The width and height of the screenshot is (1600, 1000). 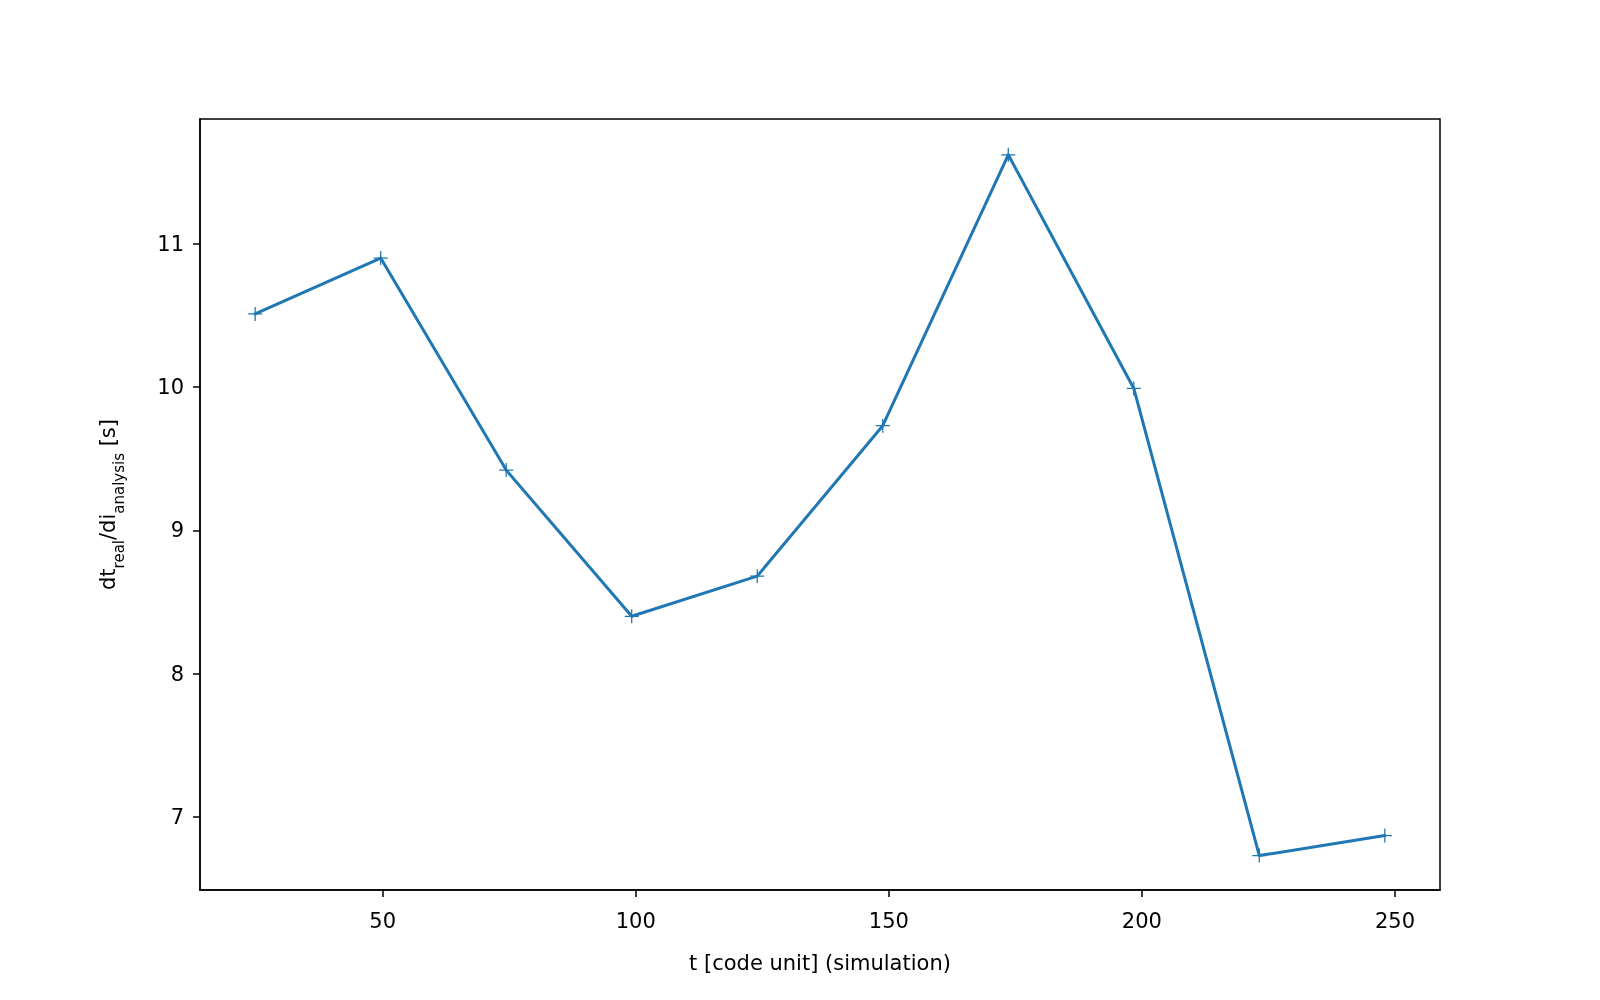 What do you see at coordinates (170, 386) in the screenshot?
I see `y-tick-label: 10` at bounding box center [170, 386].